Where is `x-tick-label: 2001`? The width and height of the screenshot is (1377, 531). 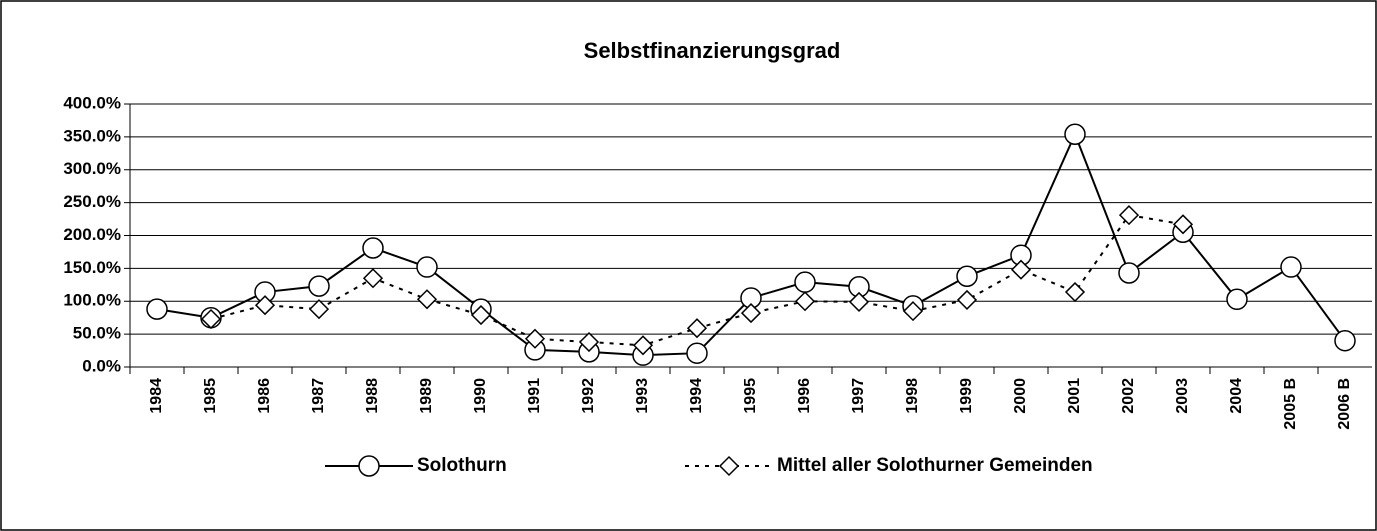 x-tick-label: 2001 is located at coordinates (1074, 396).